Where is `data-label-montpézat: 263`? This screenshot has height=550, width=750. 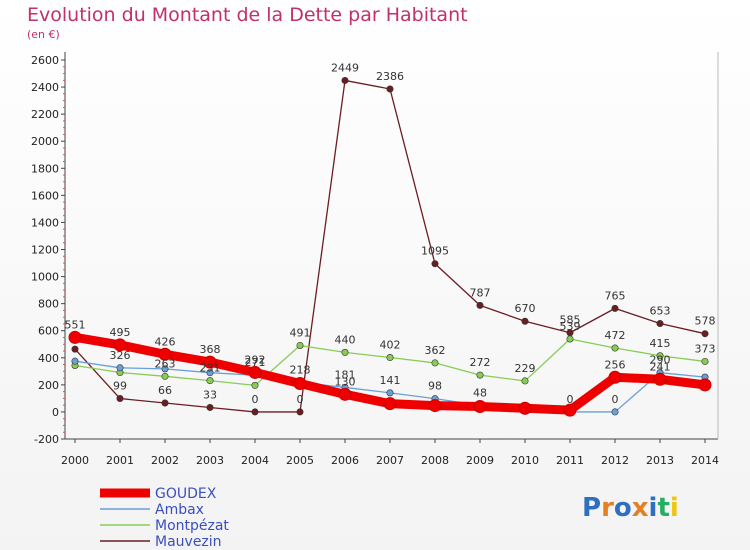 data-label-montpézat: 263 is located at coordinates (165, 363).